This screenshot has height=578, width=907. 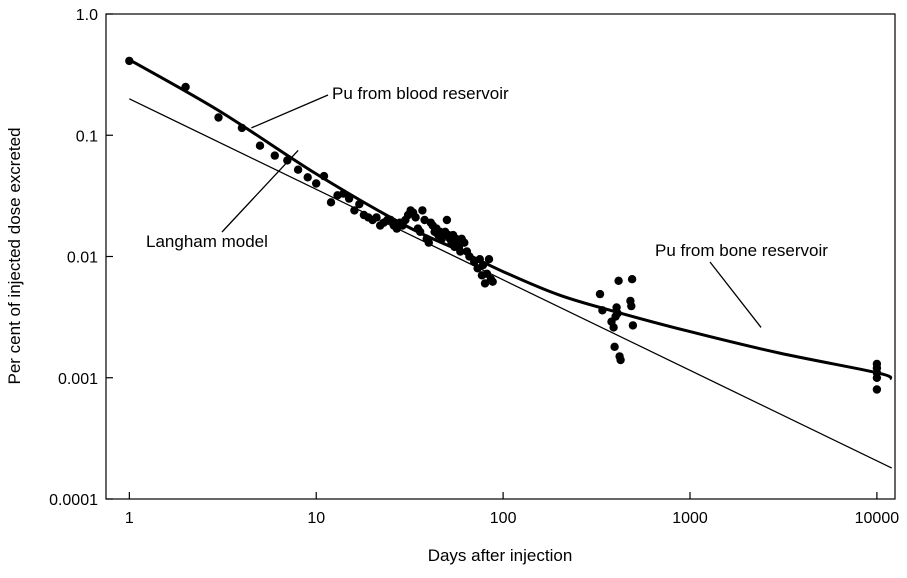 I want to click on x-tick-label: 10, so click(x=316, y=518).